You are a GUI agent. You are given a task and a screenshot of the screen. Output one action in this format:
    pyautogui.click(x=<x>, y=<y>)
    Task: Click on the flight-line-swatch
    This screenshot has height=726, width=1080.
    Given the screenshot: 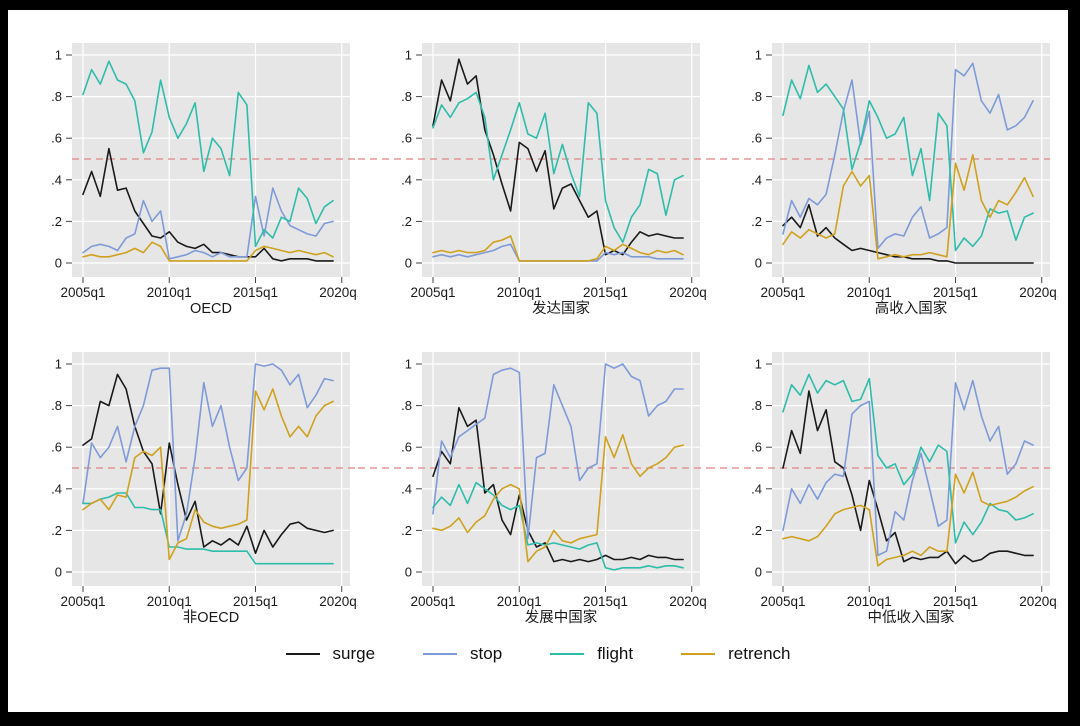 What is the action you would take?
    pyautogui.click(x=567, y=654)
    